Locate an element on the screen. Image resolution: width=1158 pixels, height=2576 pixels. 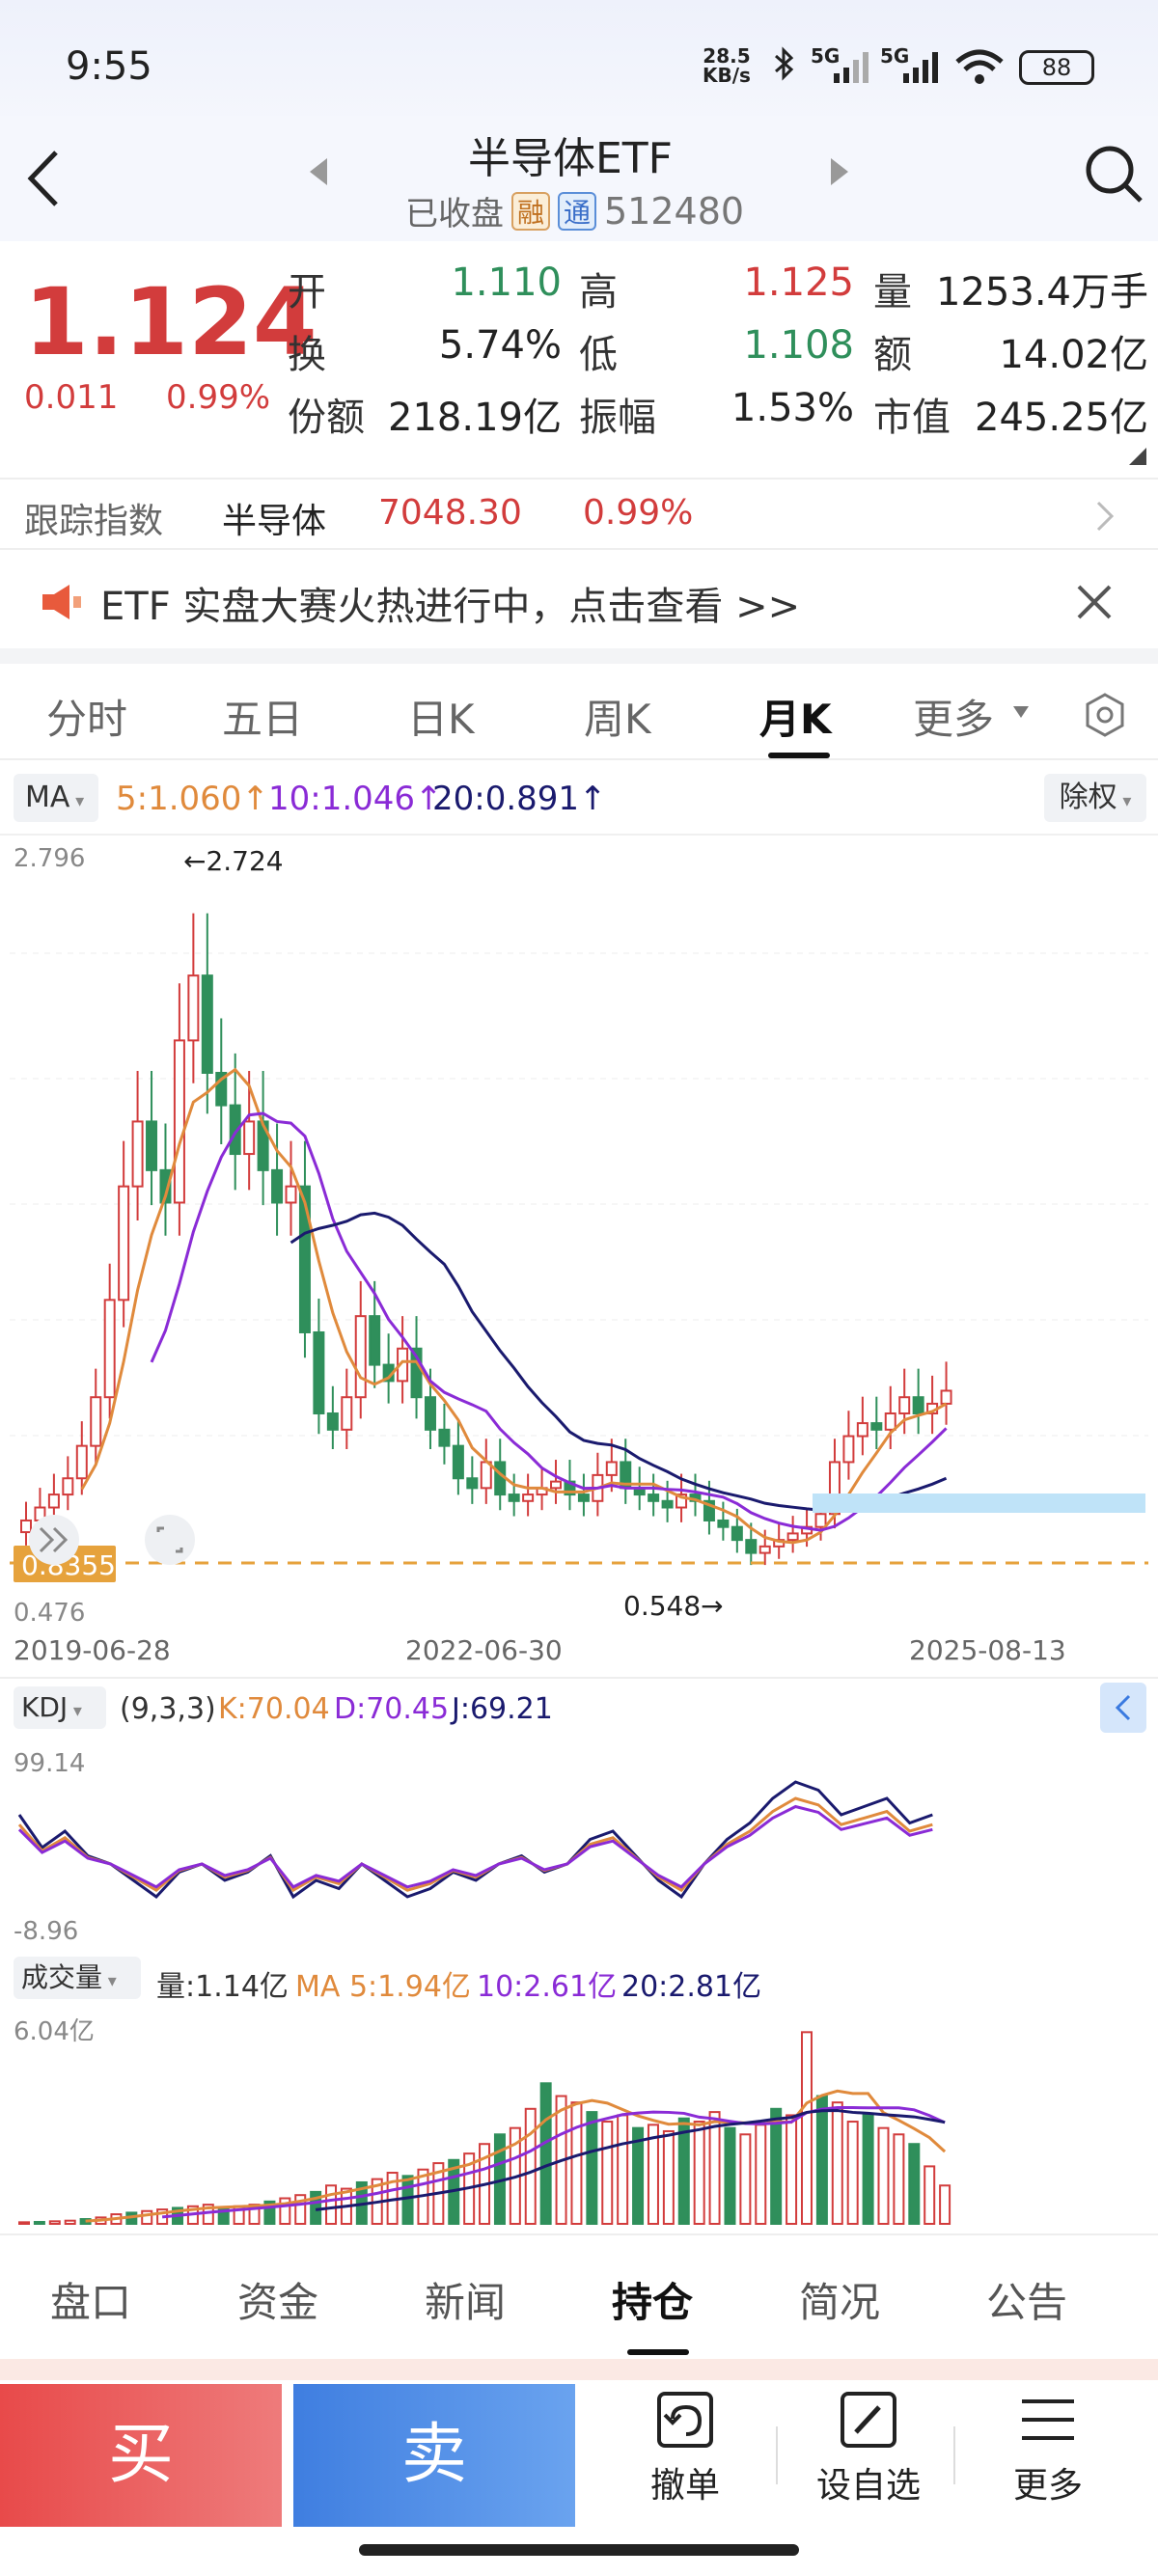
next-stock-icon is located at coordinates (839, 172).